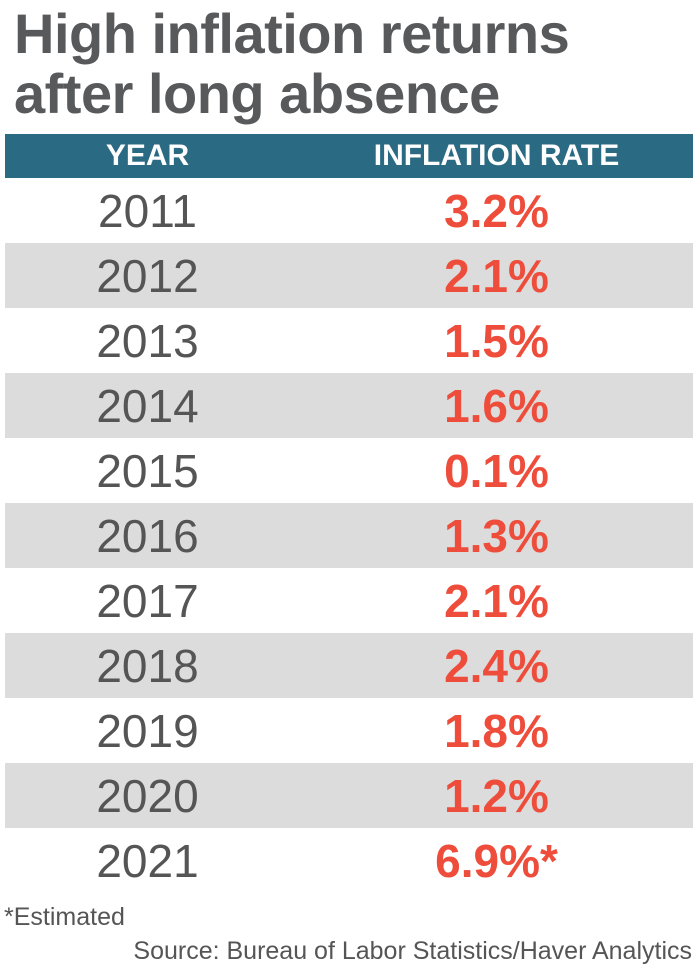  I want to click on inflation-rate-cell: 1.8%, so click(496, 730).